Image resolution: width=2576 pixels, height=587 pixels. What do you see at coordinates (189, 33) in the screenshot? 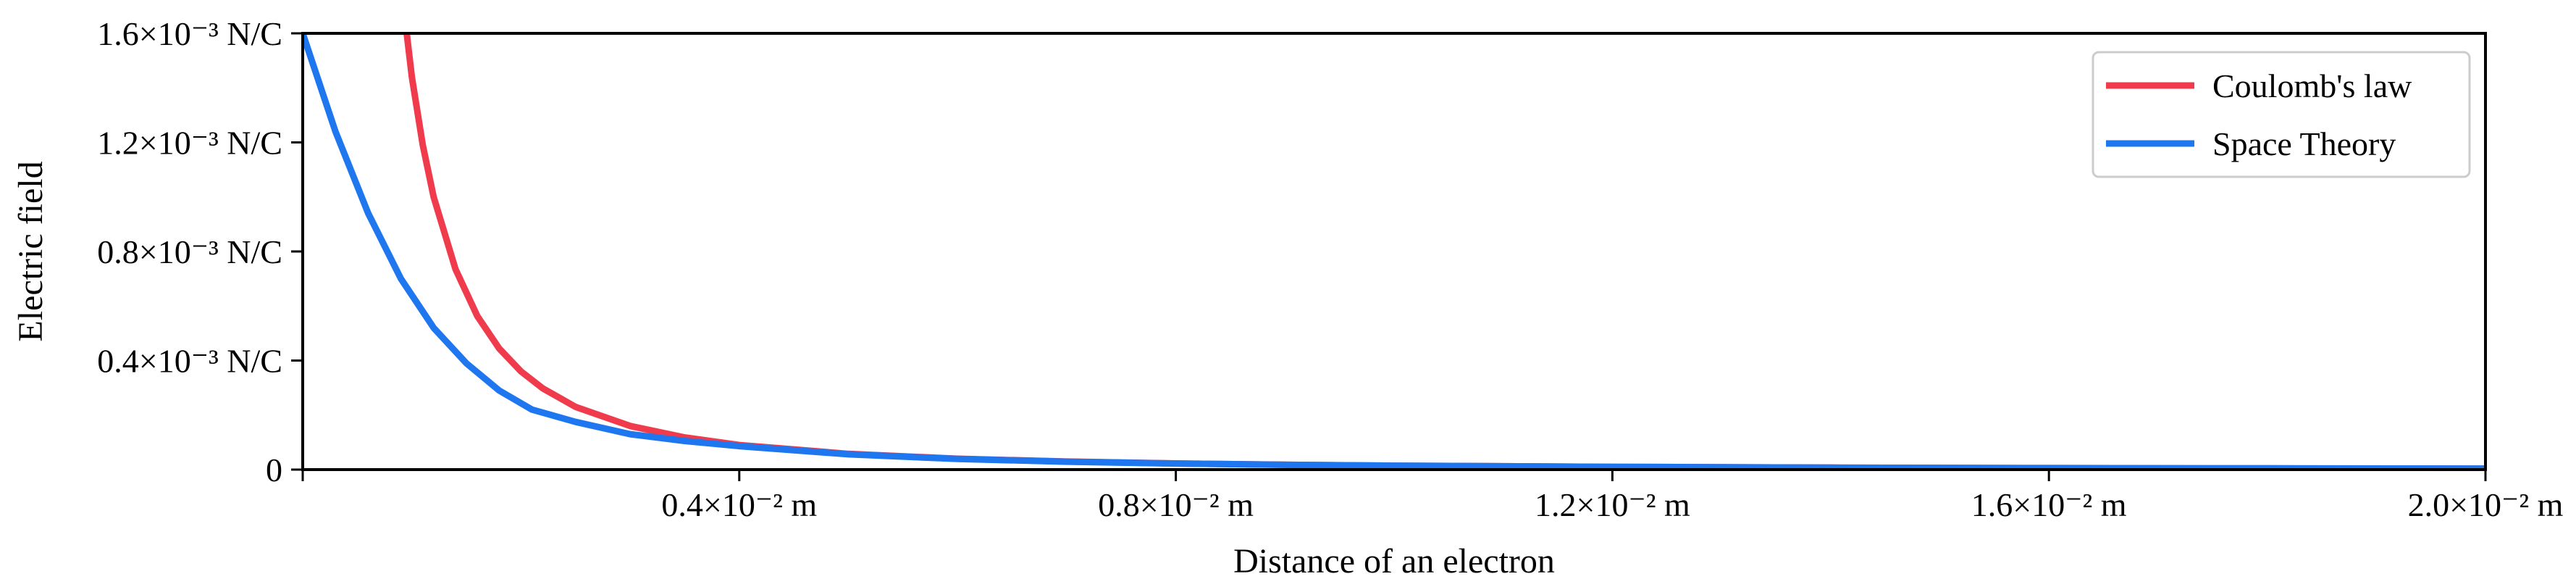
I see `y-tick-label: 1.6×10⁻³ N/C` at bounding box center [189, 33].